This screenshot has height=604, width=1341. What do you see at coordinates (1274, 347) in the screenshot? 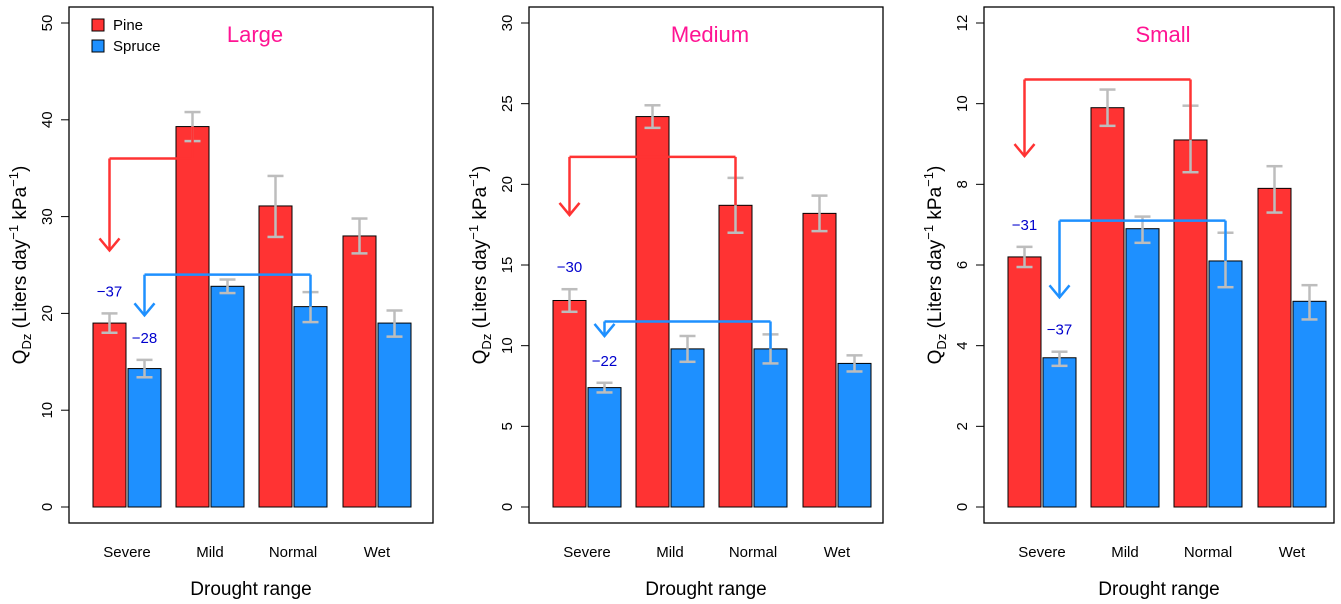
I see `bar-pine-wet` at bounding box center [1274, 347].